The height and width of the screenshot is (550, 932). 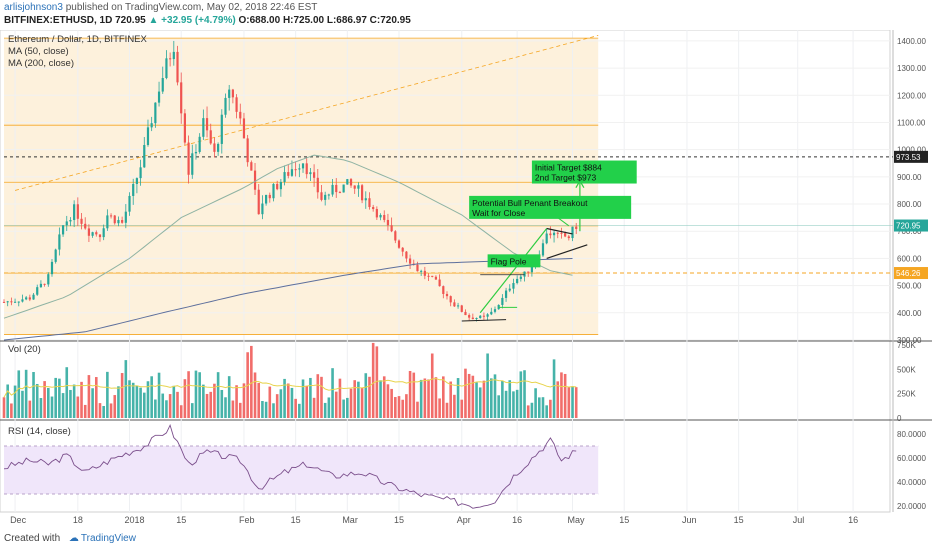 What do you see at coordinates (513, 271) in the screenshot?
I see `flag-pole-line` at bounding box center [513, 271].